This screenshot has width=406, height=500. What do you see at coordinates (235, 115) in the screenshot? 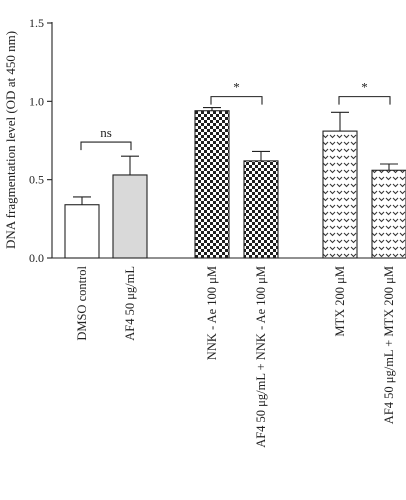
I see `significance-brackets: ns * *` at bounding box center [235, 115].